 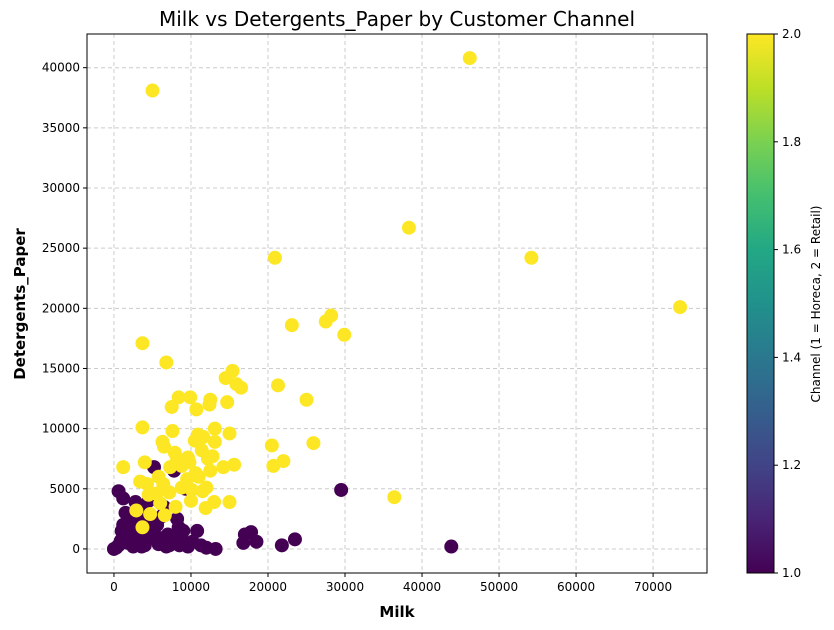 I want to click on y-tick-label: 5000, so click(x=64, y=489).